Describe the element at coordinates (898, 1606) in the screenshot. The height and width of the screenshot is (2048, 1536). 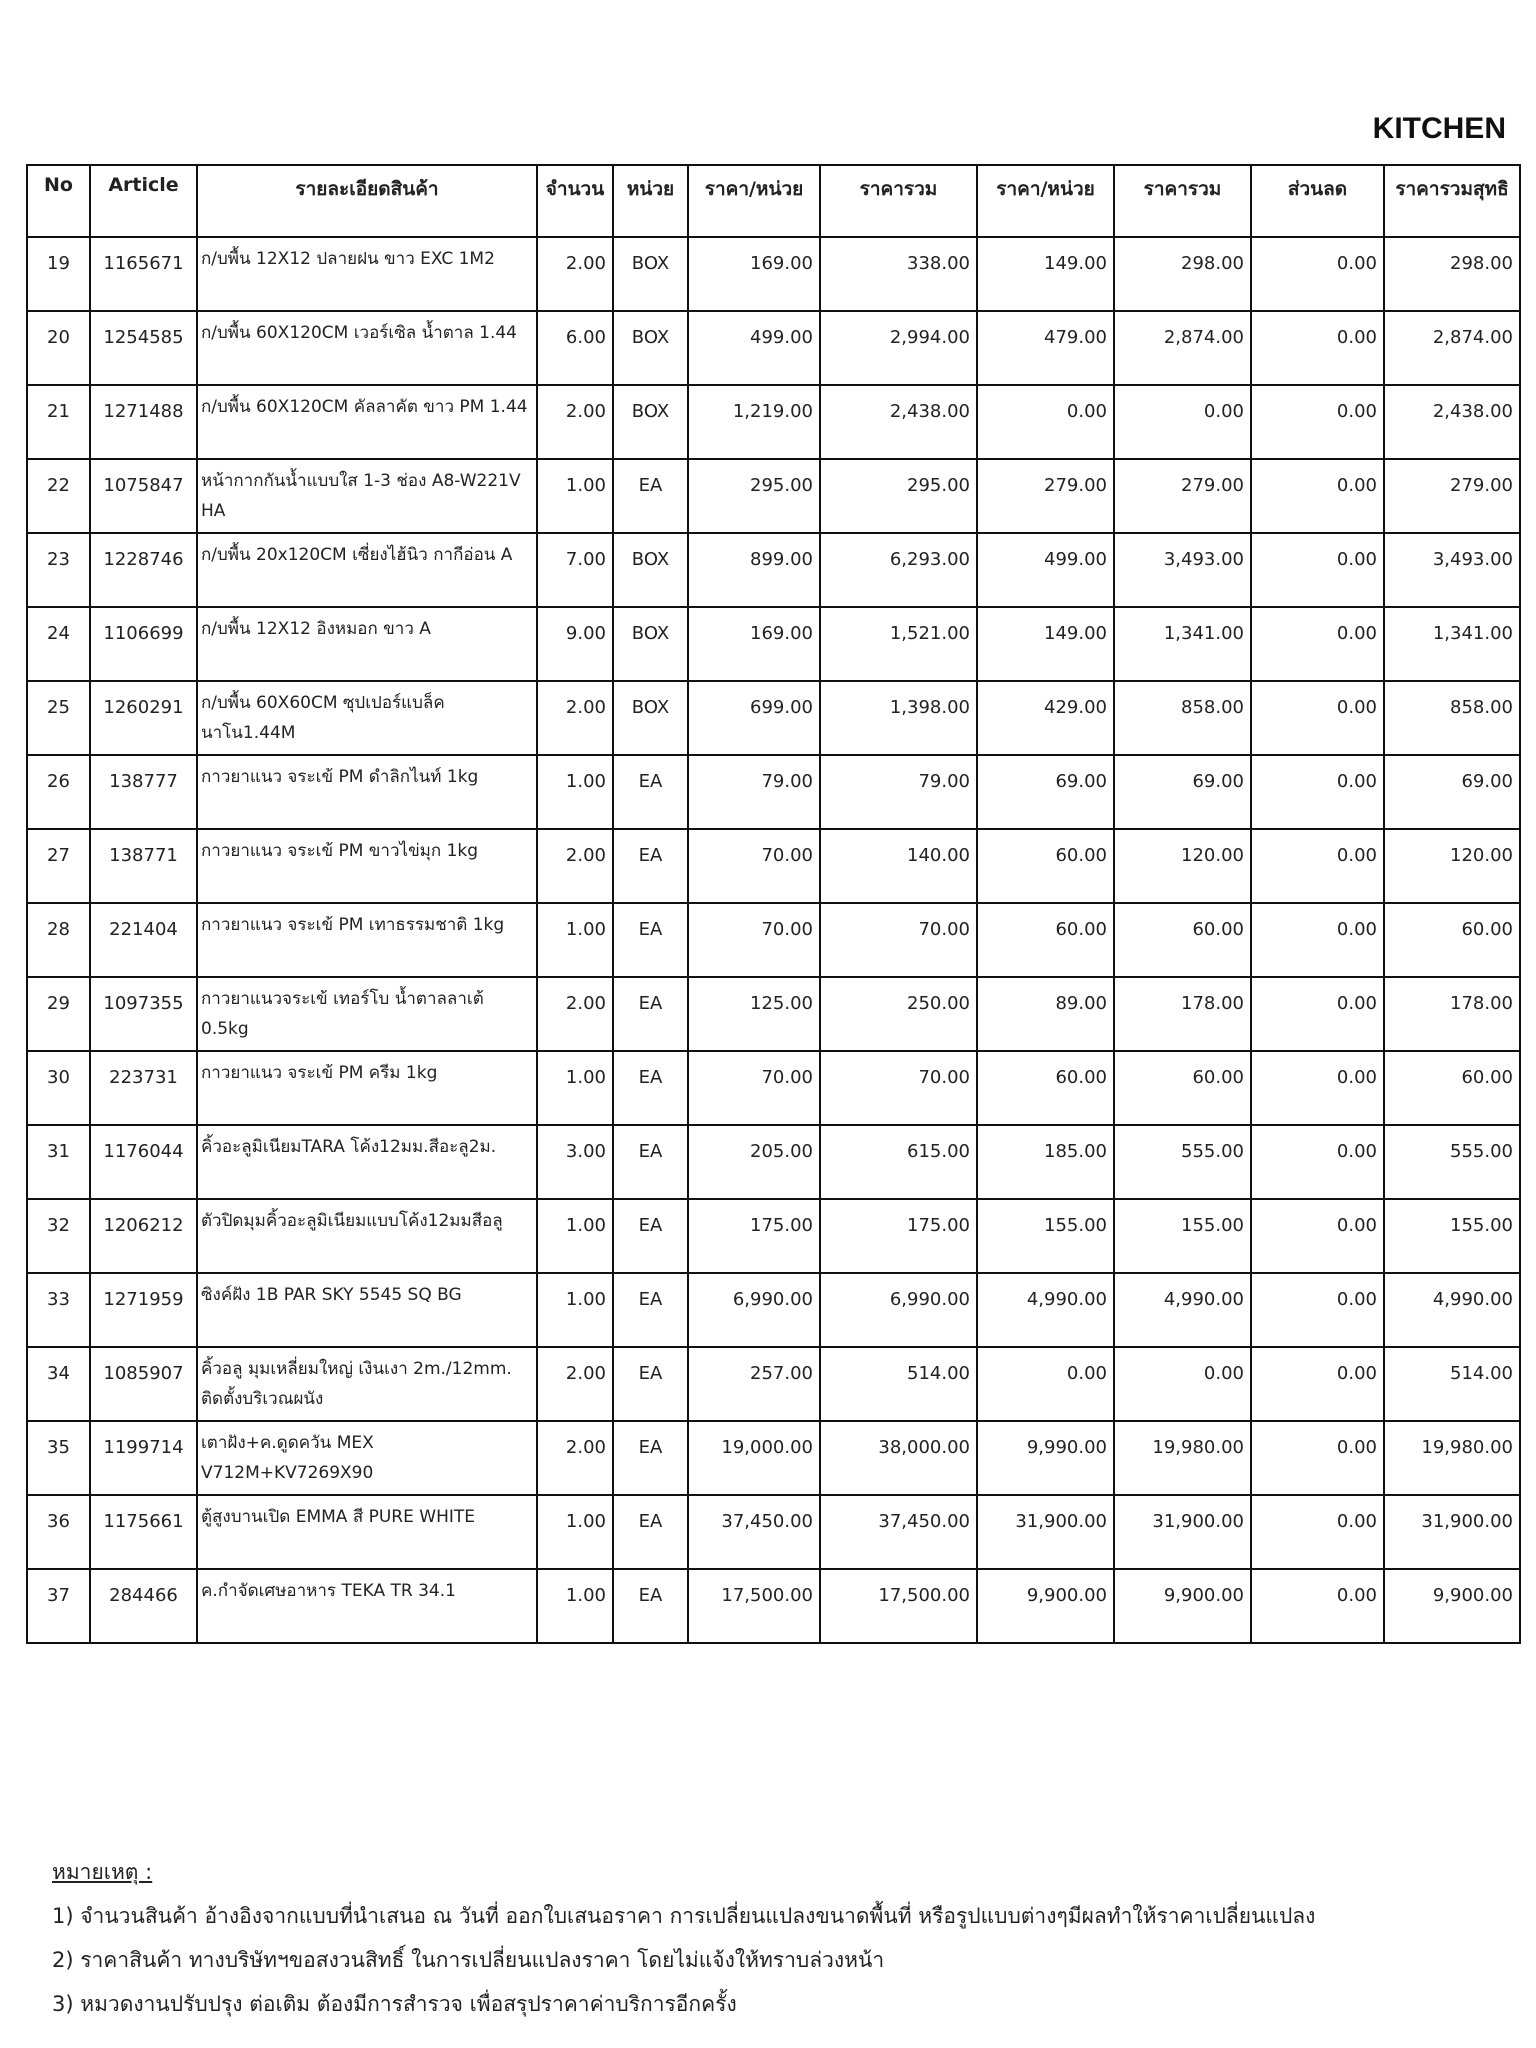
I see `cell-total: 17,500.00` at that location.